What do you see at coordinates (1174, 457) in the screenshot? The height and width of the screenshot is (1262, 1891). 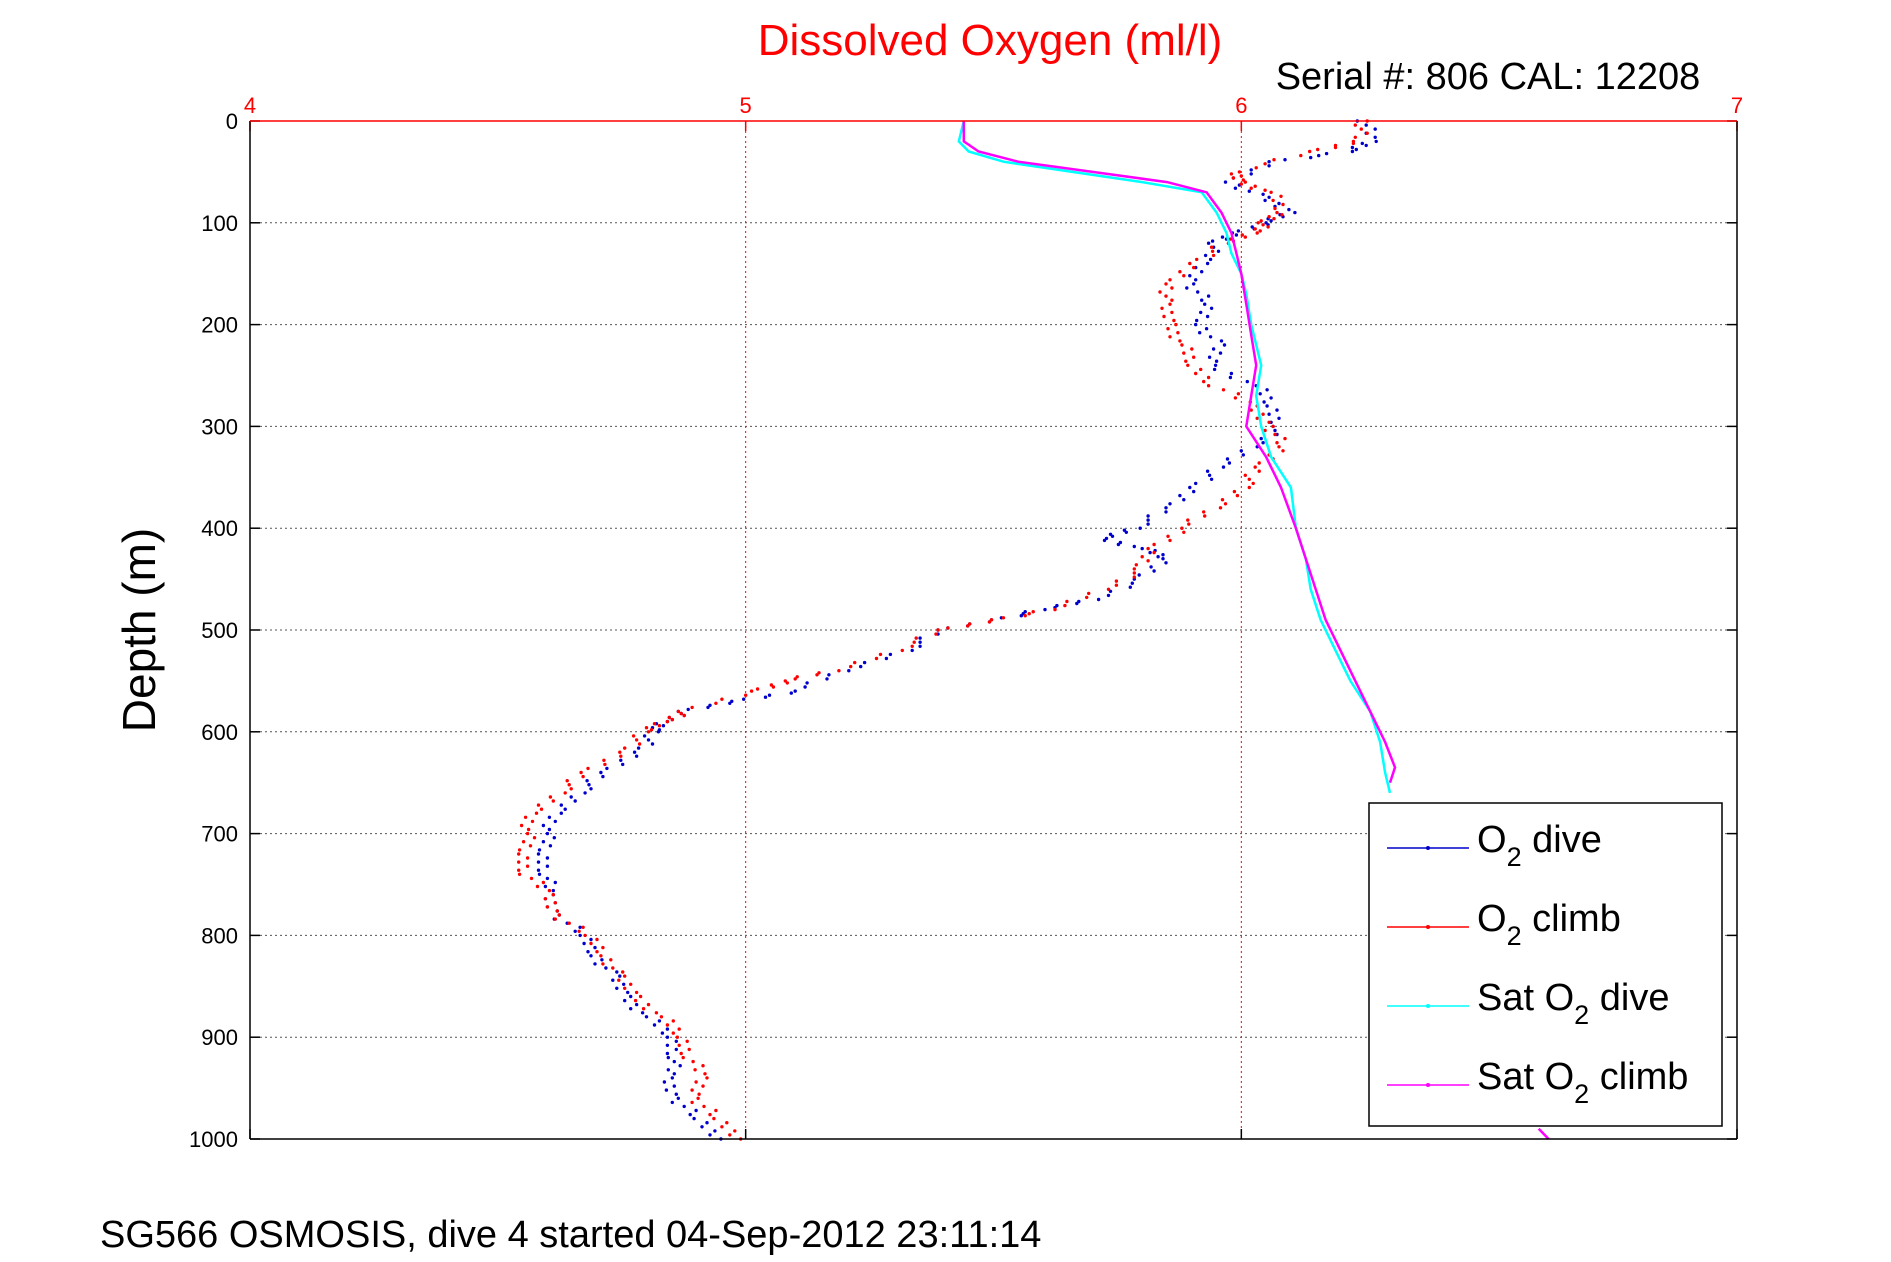 I see `series-line-sat-o2-dive` at bounding box center [1174, 457].